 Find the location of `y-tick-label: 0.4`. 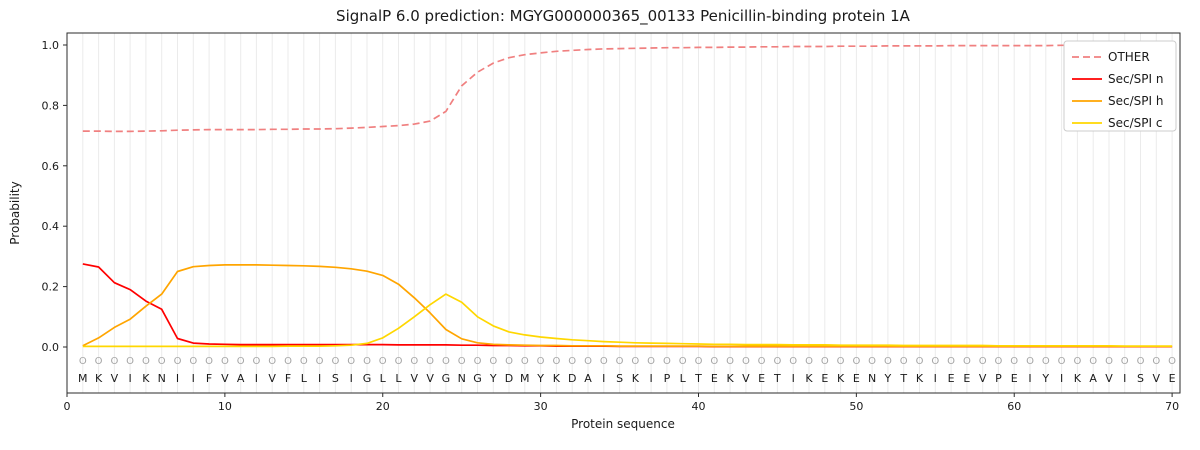

y-tick-label: 0.4 is located at coordinates (51, 226).